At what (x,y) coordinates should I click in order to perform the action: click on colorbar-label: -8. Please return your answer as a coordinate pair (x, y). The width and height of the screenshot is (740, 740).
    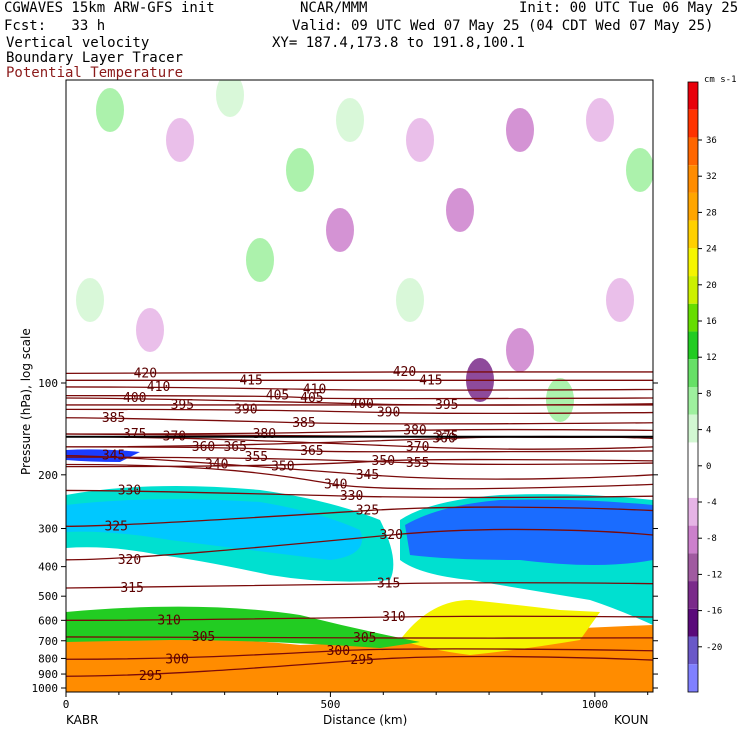
    Looking at the image, I should click on (711, 539).